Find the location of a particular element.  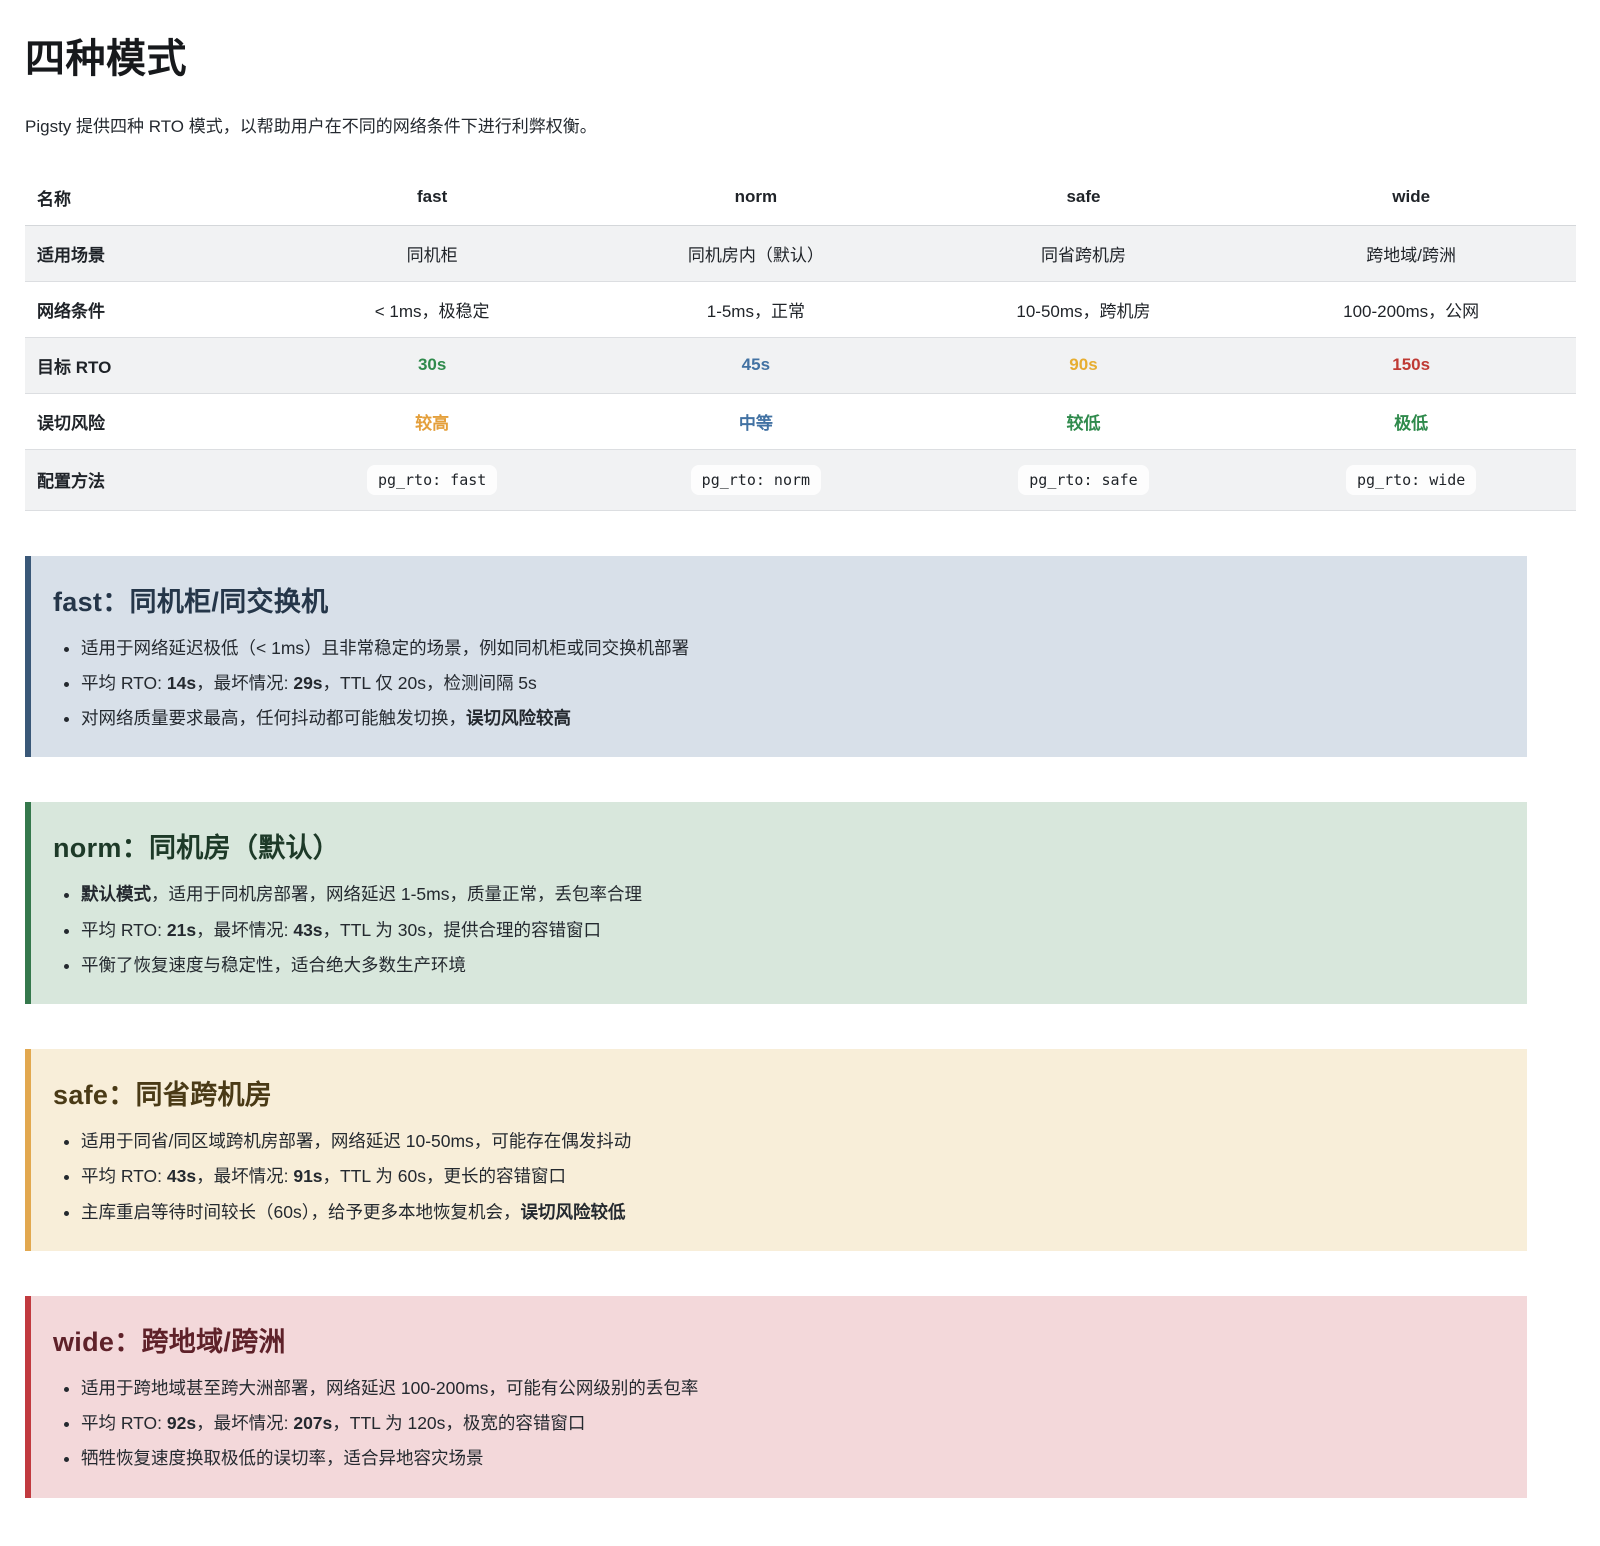

bullet-text: 平衡了恢复速度与稳定性，适合绝大多数生产环境 is located at coordinates (273, 964).